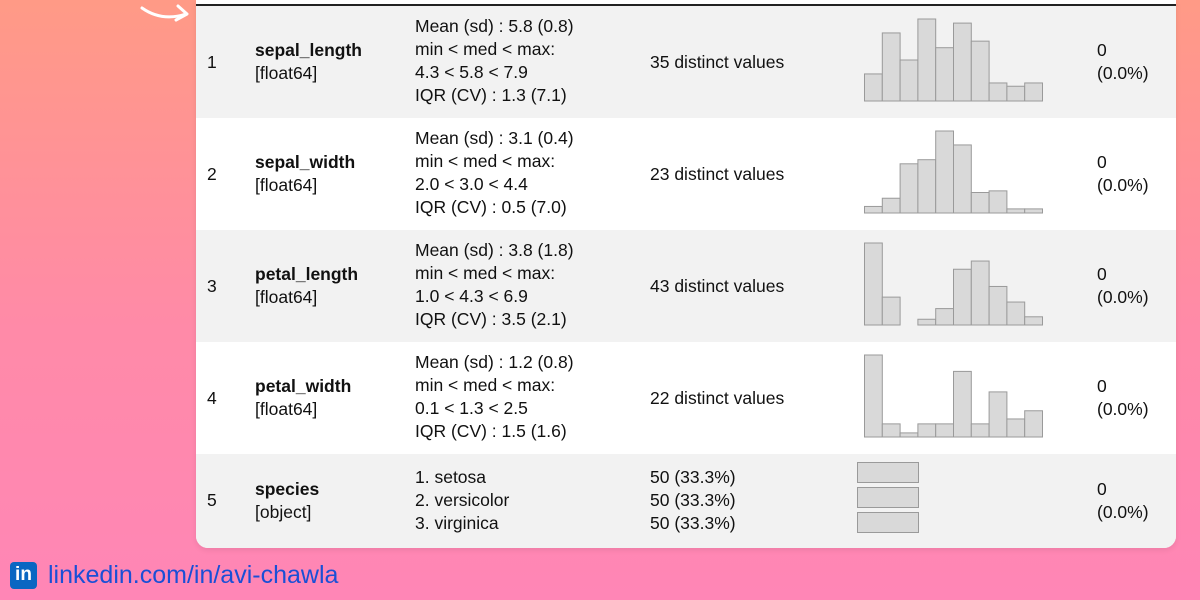  What do you see at coordinates (457, 523) in the screenshot?
I see `stats-line: 3. virginica` at bounding box center [457, 523].